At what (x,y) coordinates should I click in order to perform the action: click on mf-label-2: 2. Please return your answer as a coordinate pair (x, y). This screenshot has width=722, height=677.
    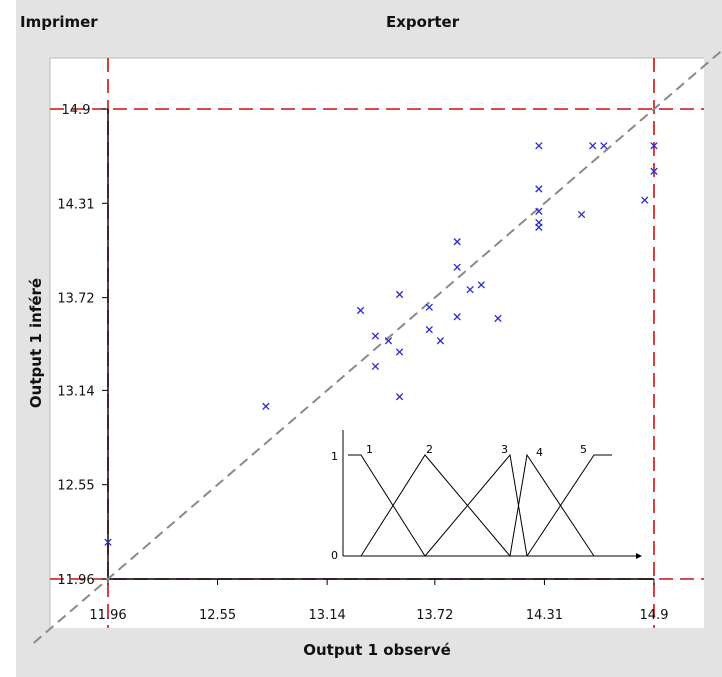
    Looking at the image, I should click on (429, 449).